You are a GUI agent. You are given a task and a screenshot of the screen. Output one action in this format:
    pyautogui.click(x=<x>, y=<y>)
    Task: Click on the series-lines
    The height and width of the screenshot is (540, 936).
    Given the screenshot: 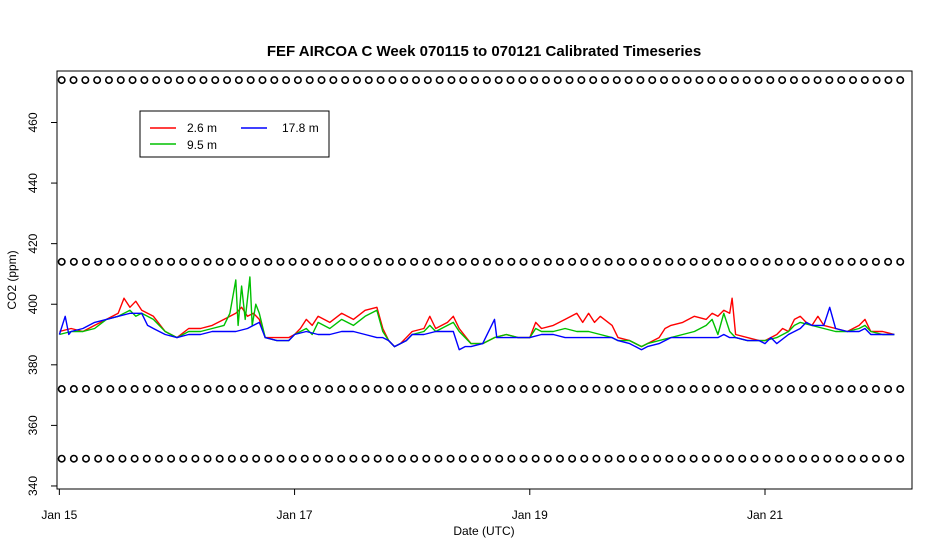 What is the action you would take?
    pyautogui.click(x=476, y=313)
    